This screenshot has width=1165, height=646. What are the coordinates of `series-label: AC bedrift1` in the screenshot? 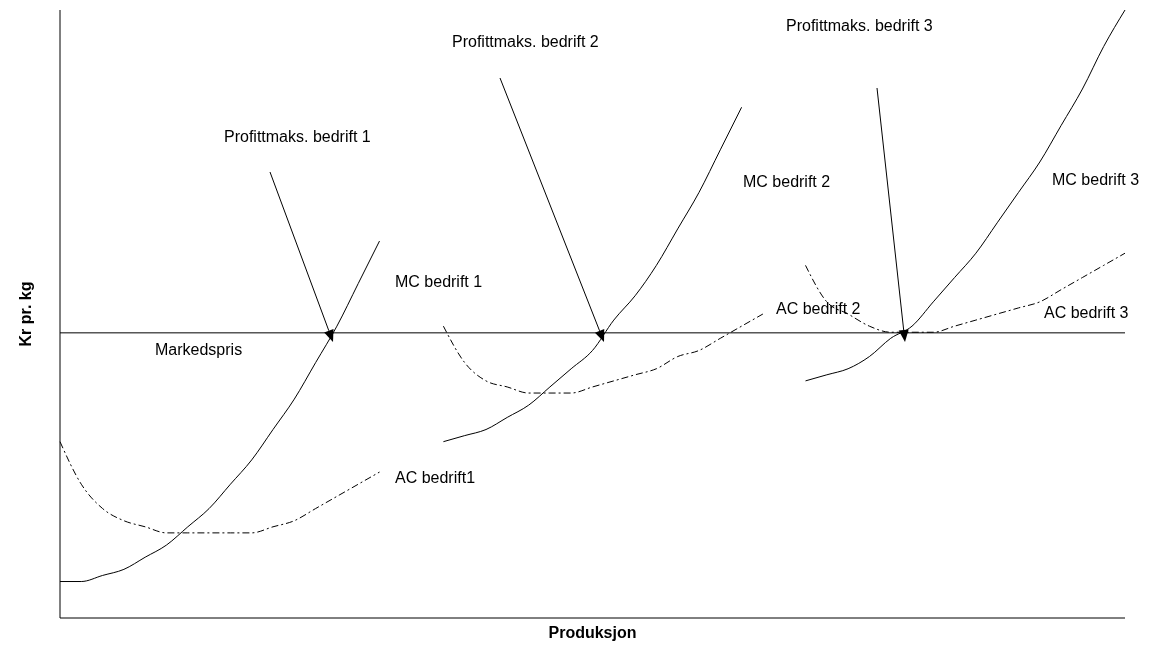 It's located at (435, 478).